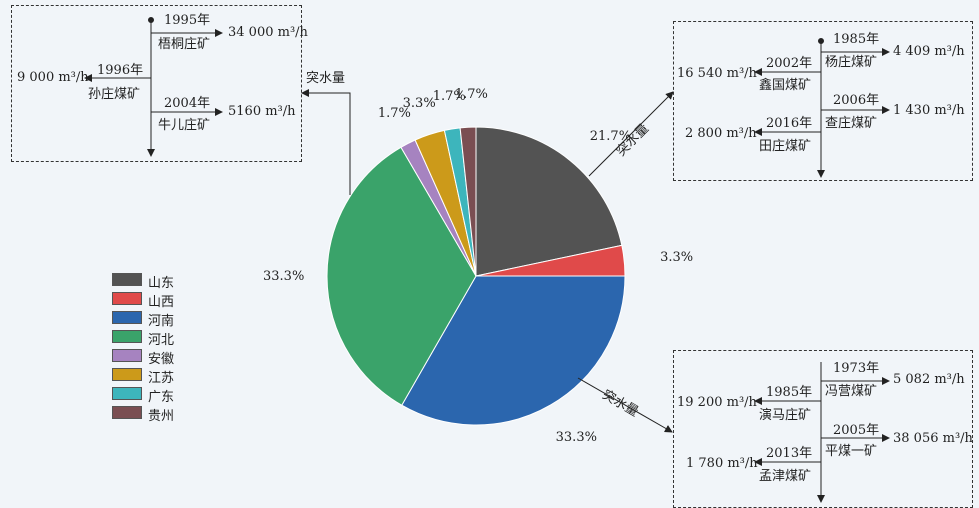 This screenshot has height=508, width=979. I want to click on year-label: 1995年, so click(187, 20).